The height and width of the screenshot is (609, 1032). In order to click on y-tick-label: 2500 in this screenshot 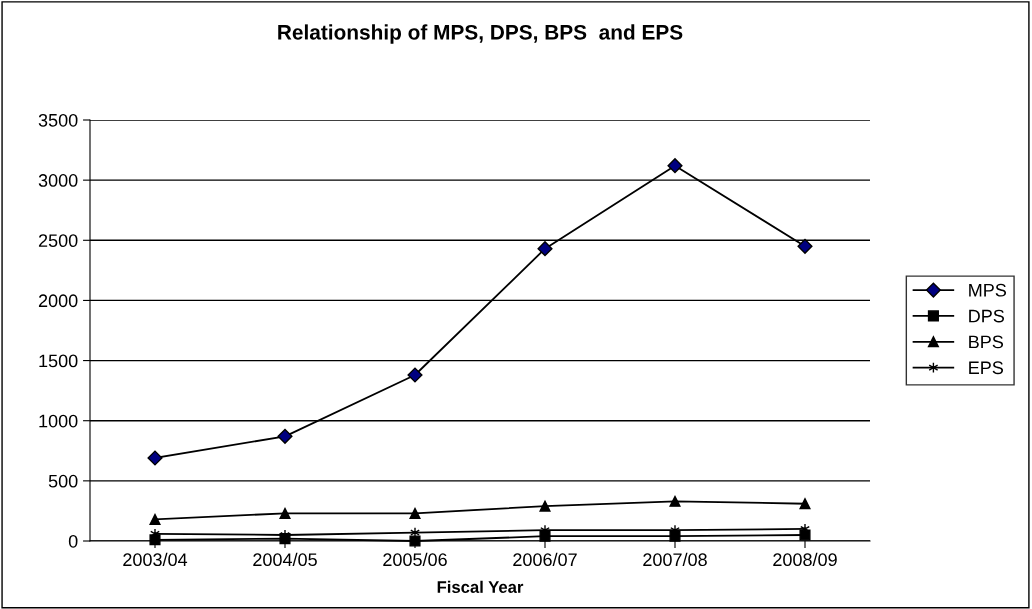, I will do `click(58, 241)`.